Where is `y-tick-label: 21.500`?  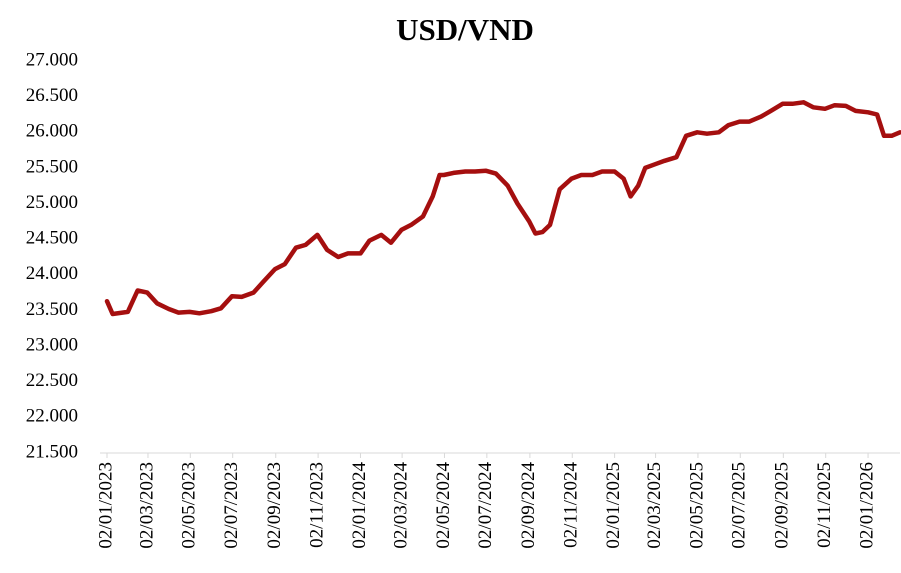 y-tick-label: 21.500 is located at coordinates (52, 451).